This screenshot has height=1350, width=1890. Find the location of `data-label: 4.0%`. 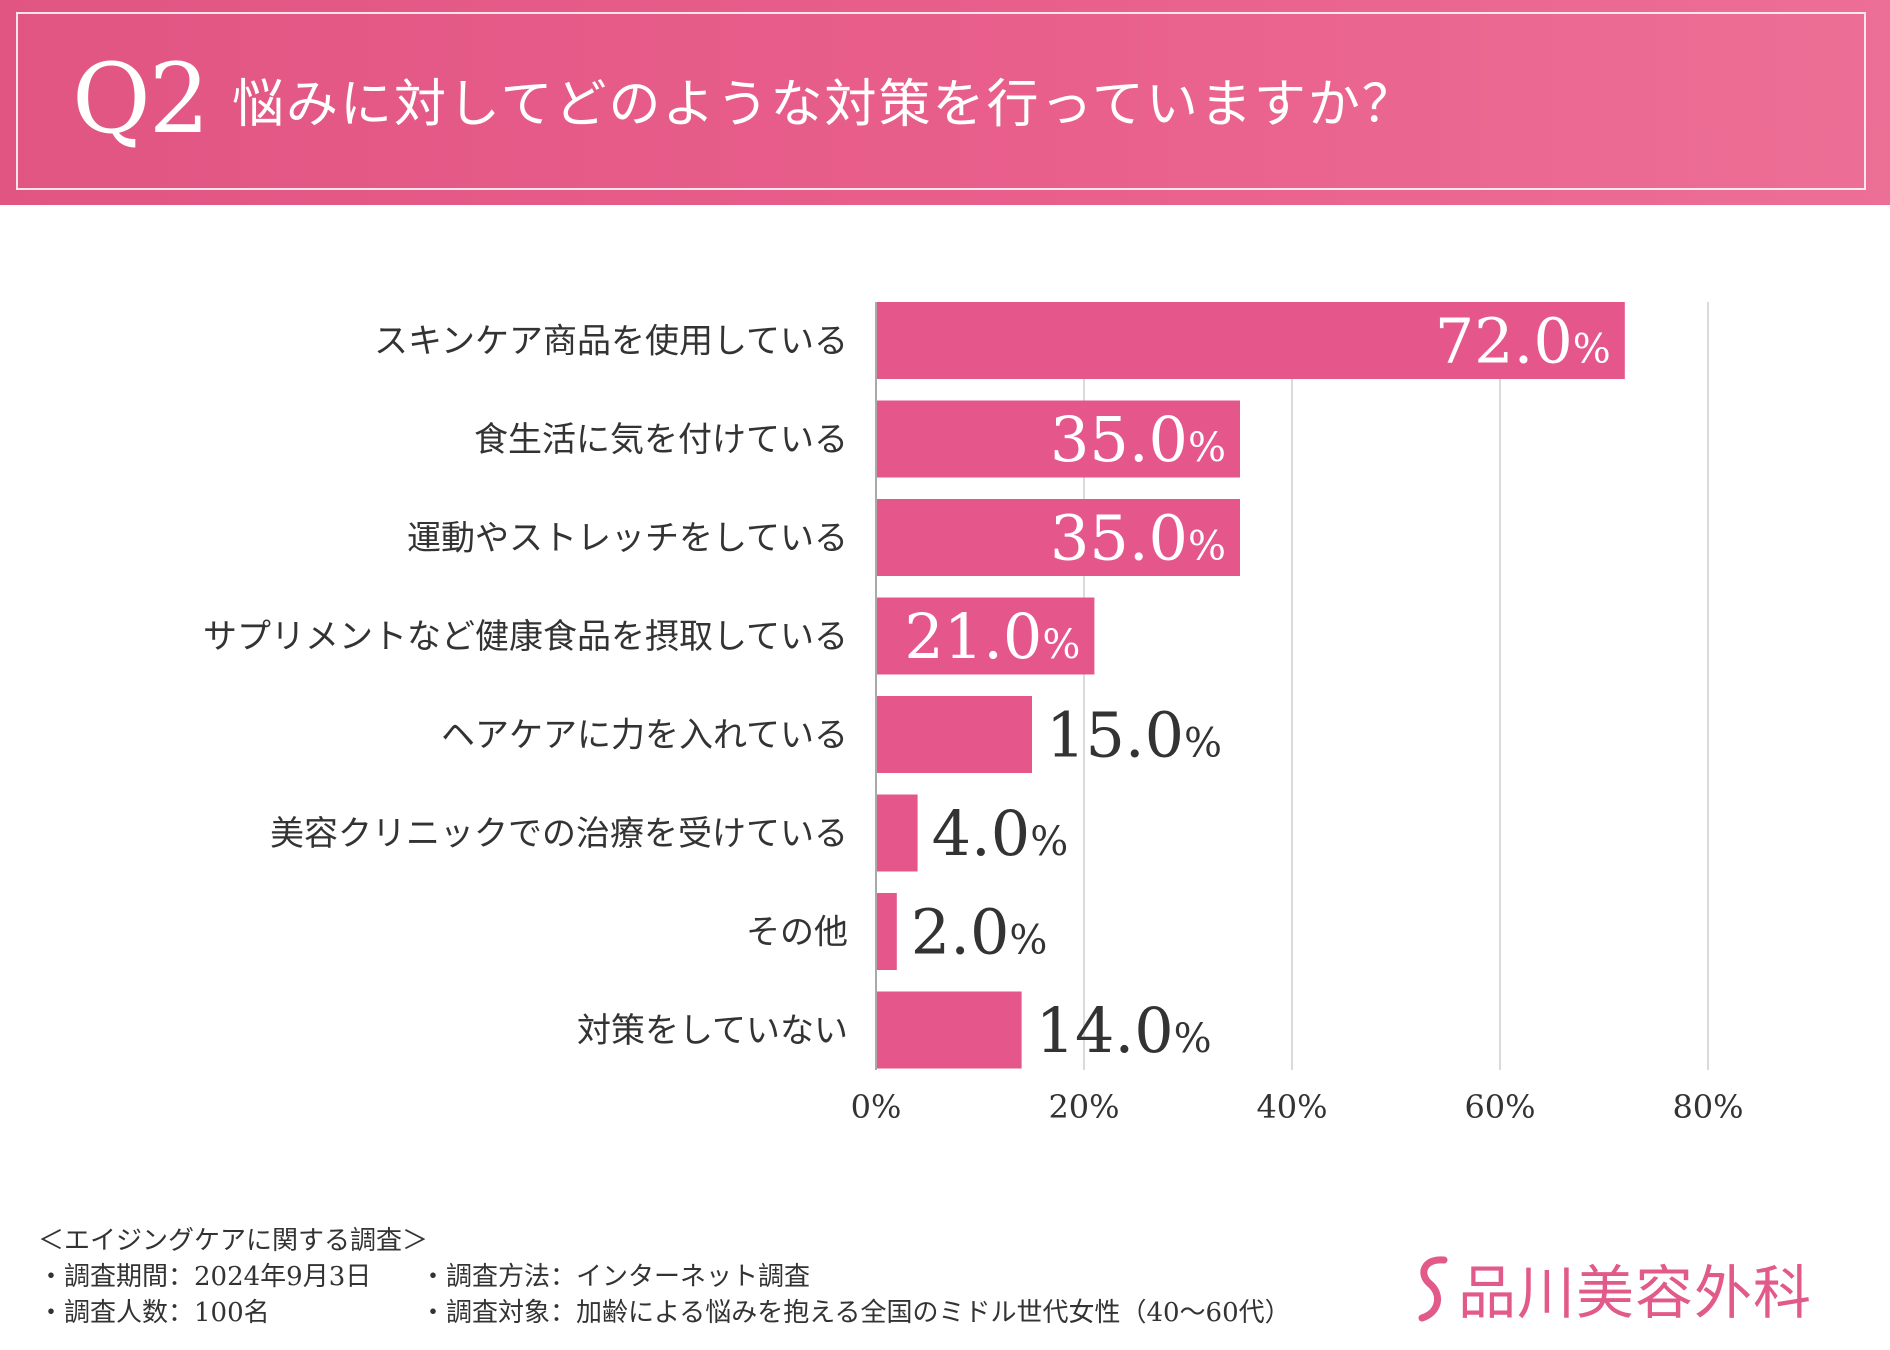

data-label: 4.0% is located at coordinates (1000, 833).